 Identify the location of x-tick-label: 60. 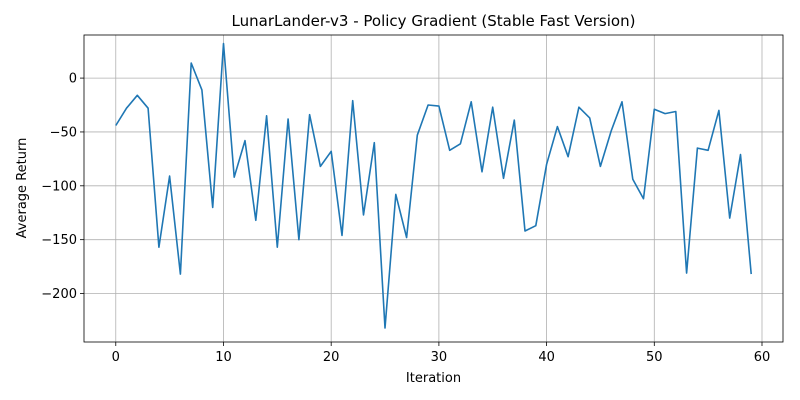
(762, 357).